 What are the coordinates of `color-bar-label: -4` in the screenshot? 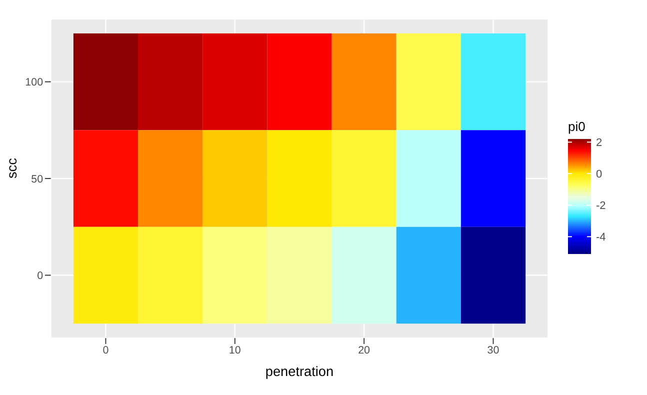 It's located at (601, 237).